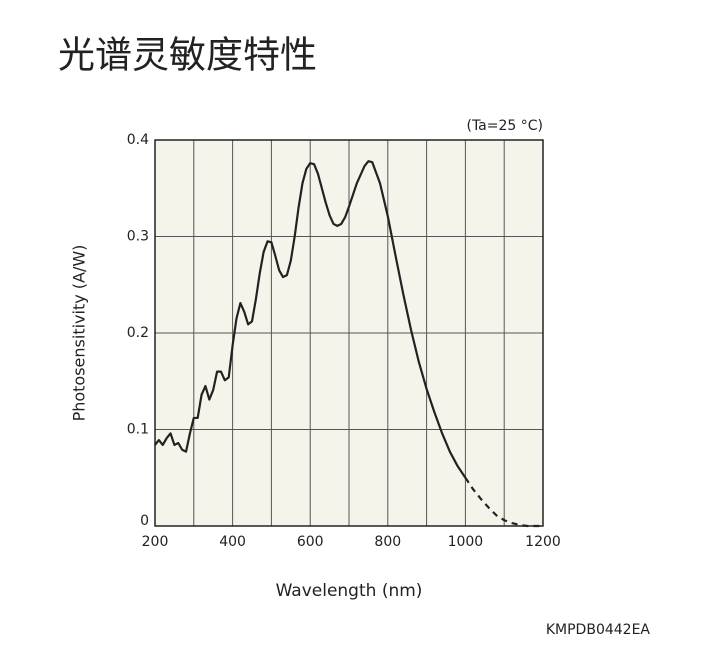 The image size is (718, 672). I want to click on x-tick-label: 600, so click(310, 542).